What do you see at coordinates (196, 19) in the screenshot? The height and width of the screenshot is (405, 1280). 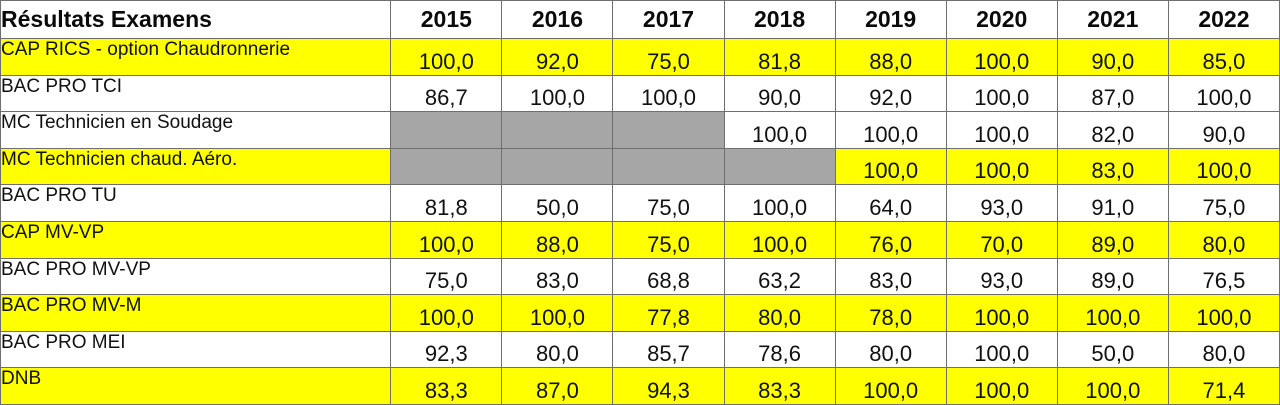 I see `table-title: Résultats Examens` at bounding box center [196, 19].